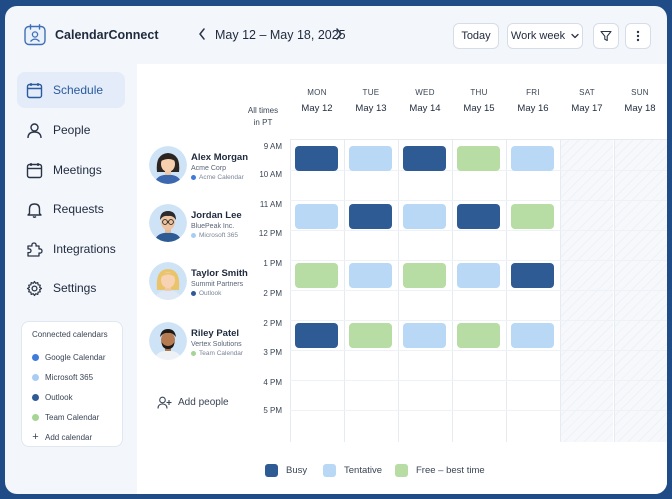 This screenshot has width=672, height=499. Describe the element at coordinates (317, 108) in the screenshot. I see `day-date: May 12` at that location.